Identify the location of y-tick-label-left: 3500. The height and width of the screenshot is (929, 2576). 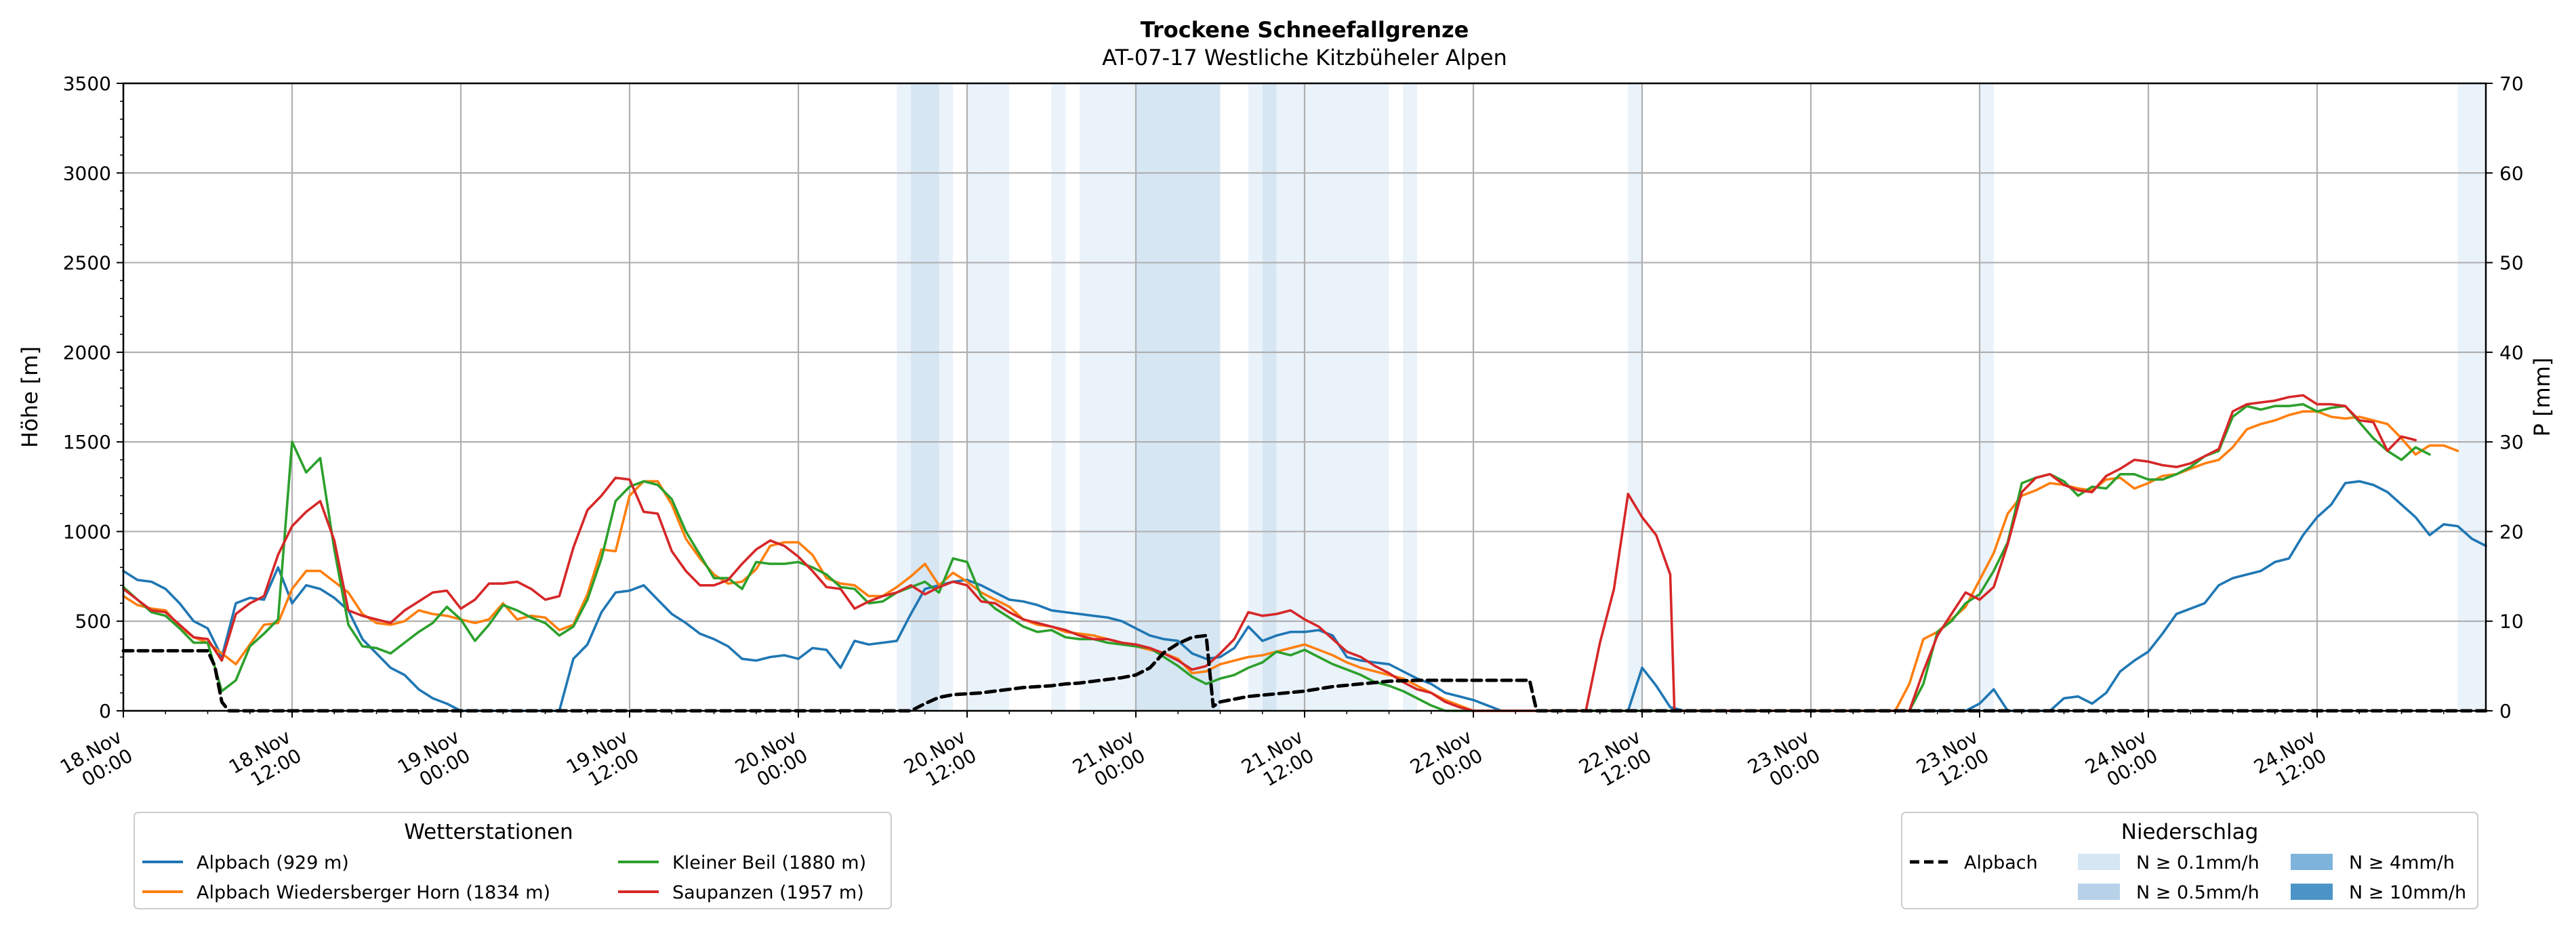
(87, 84).